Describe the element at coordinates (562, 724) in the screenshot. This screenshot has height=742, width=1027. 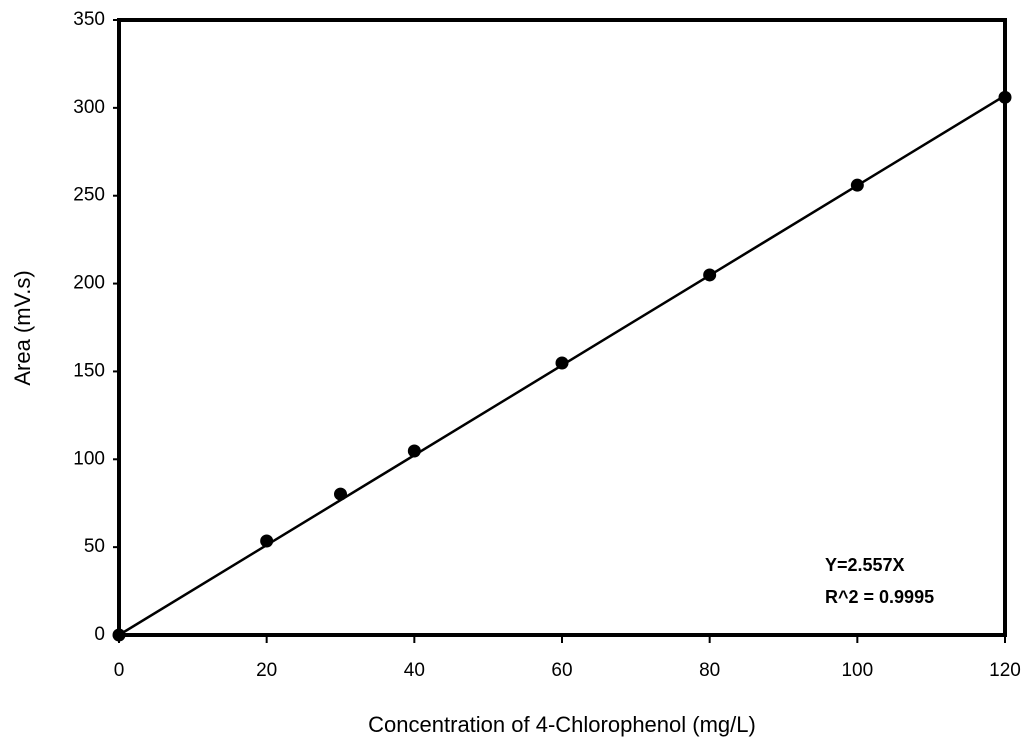
I see `x-axis-title: Concentration of 4-Chlorophenol (mg/L)` at that location.